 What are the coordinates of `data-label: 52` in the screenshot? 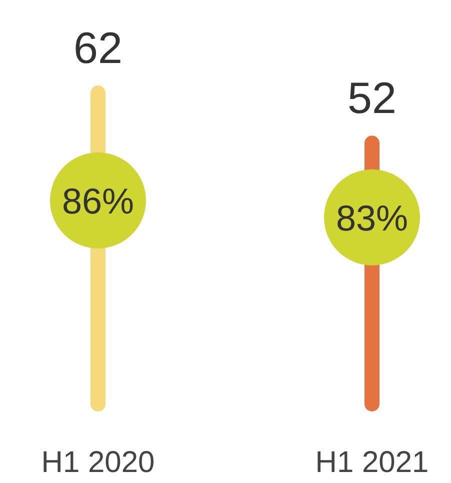 It's located at (372, 99).